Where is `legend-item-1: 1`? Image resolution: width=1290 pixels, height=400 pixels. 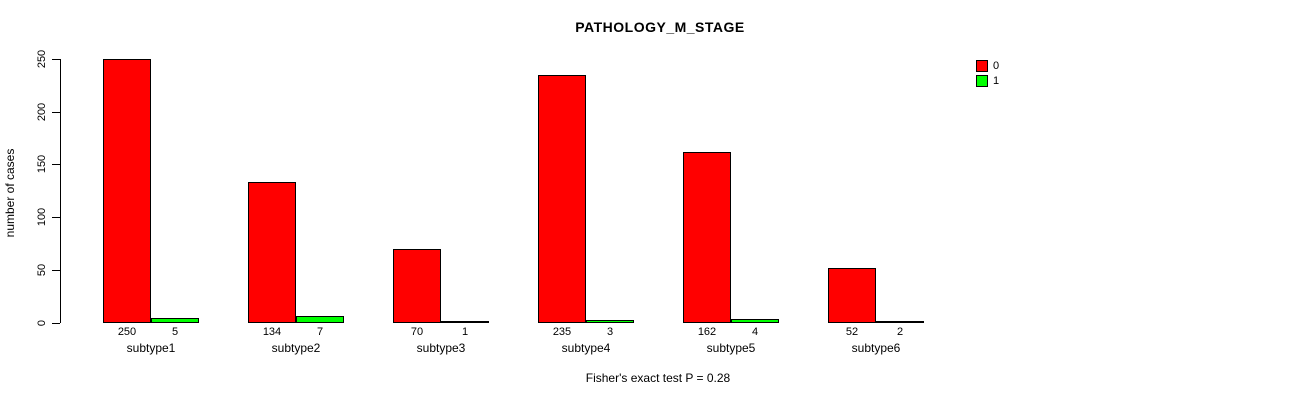 legend-item-1: 1 is located at coordinates (987, 80).